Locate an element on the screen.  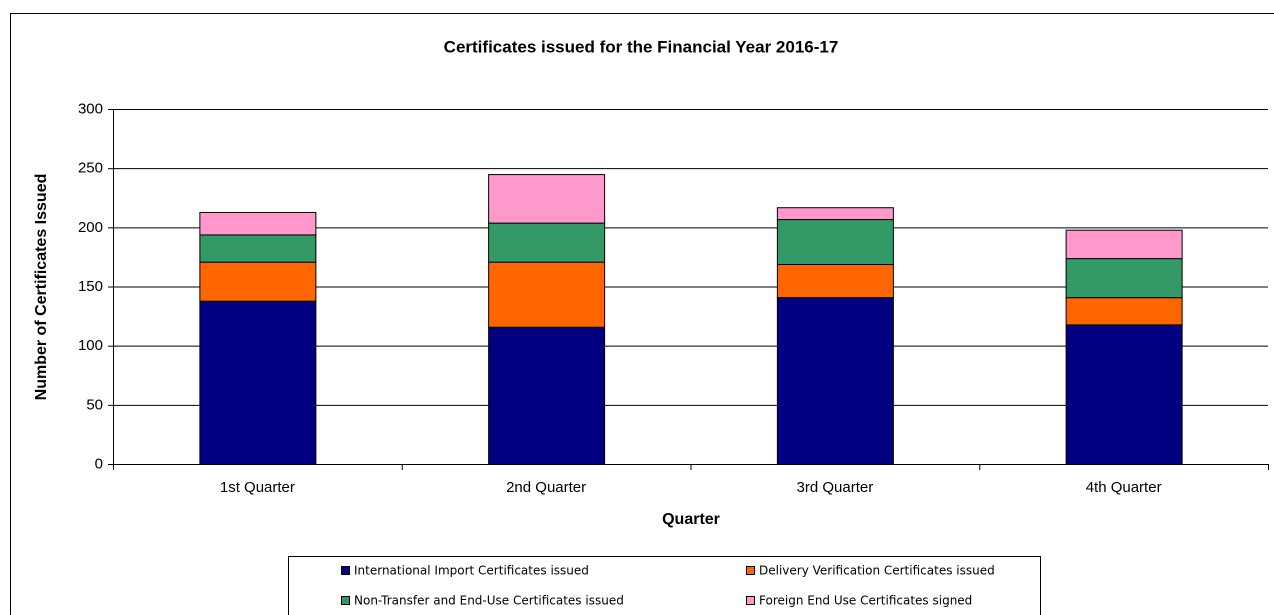
x-tick-label: 2nd Quarter is located at coordinates (546, 487).